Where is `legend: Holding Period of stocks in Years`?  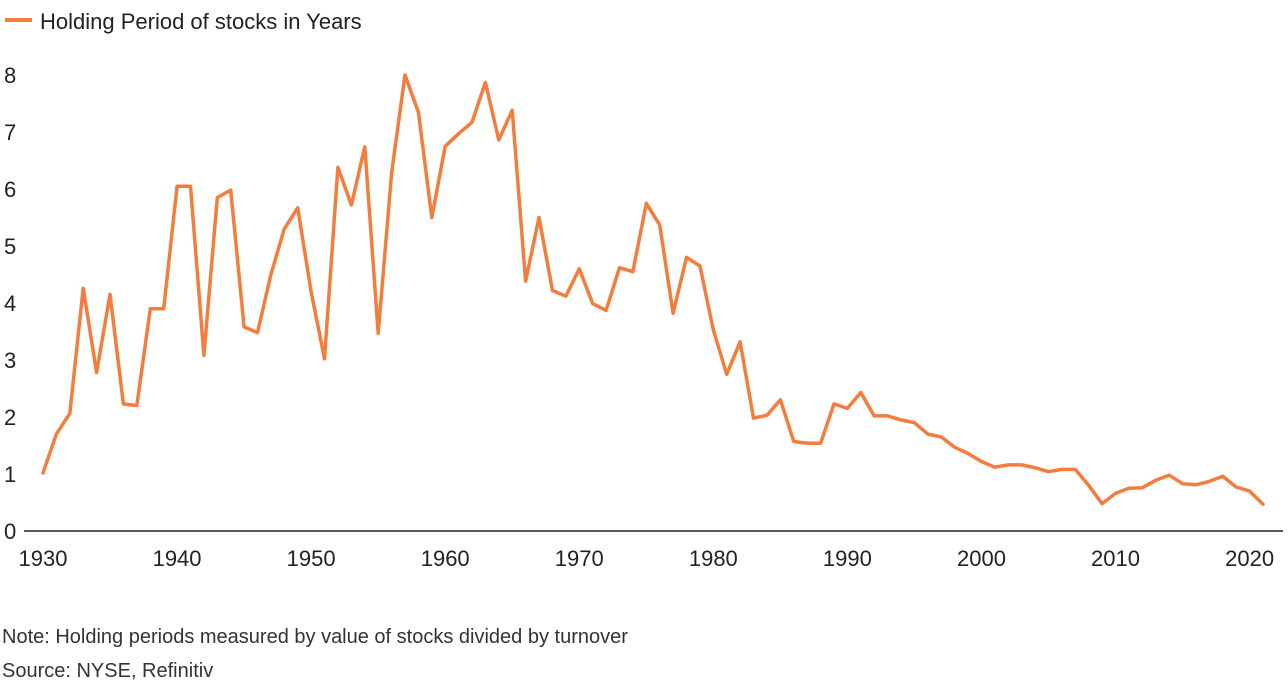
legend: Holding Period of stocks in Years is located at coordinates (183, 21).